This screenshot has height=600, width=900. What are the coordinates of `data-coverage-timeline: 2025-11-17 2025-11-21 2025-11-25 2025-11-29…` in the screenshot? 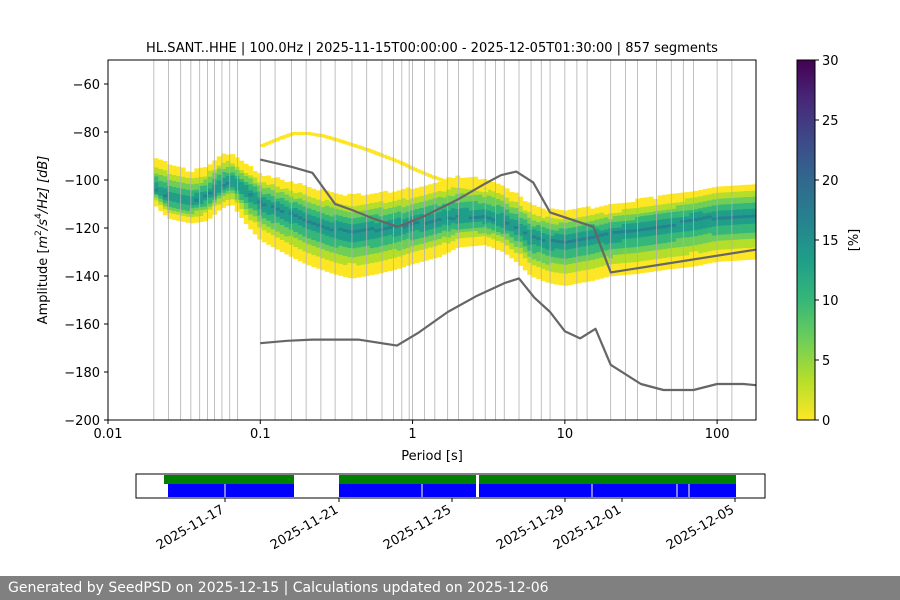 It's located at (450, 513).